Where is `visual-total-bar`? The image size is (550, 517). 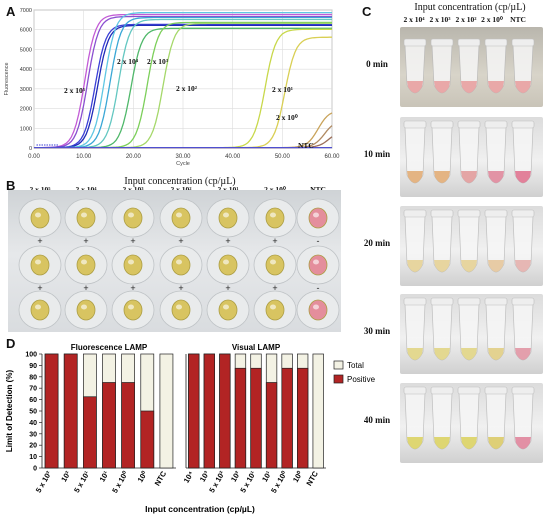 visual-total-bar is located at coordinates (318, 411).